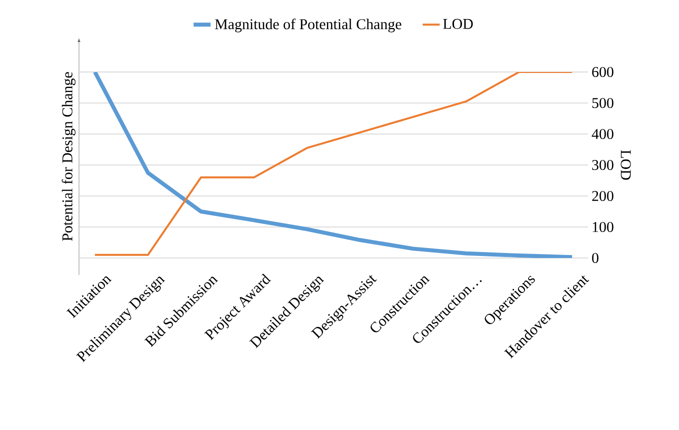  What do you see at coordinates (603, 227) in the screenshot?
I see `y2-tick-label: 100` at bounding box center [603, 227].